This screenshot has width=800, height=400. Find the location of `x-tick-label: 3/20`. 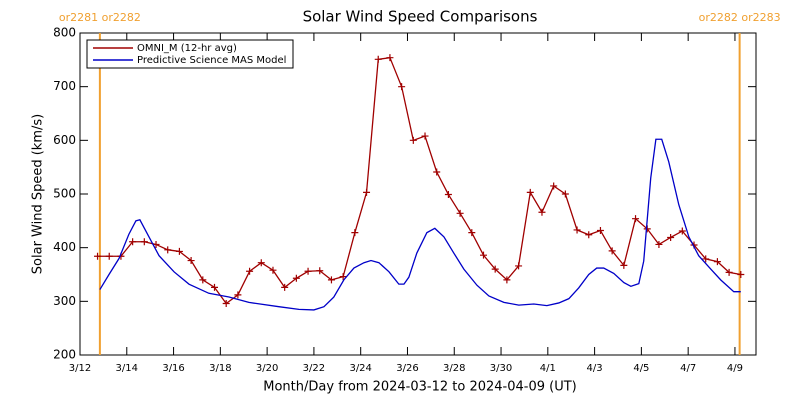

x-tick-label: 3/20 is located at coordinates (267, 368).